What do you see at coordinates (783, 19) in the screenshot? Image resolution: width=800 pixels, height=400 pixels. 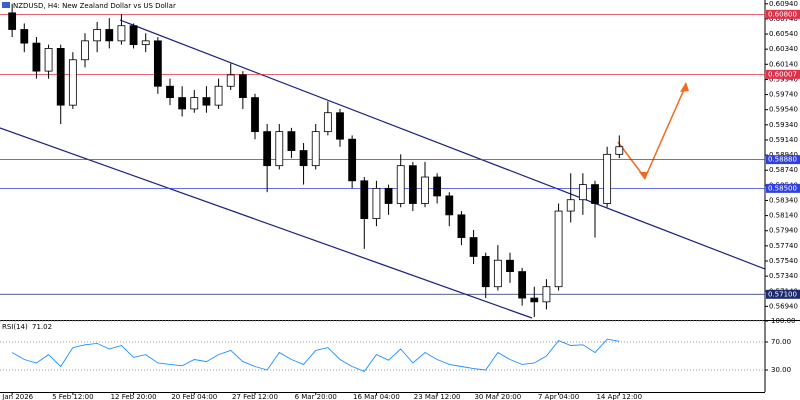 I see `y-tick-label: 0.60740` at bounding box center [783, 19].